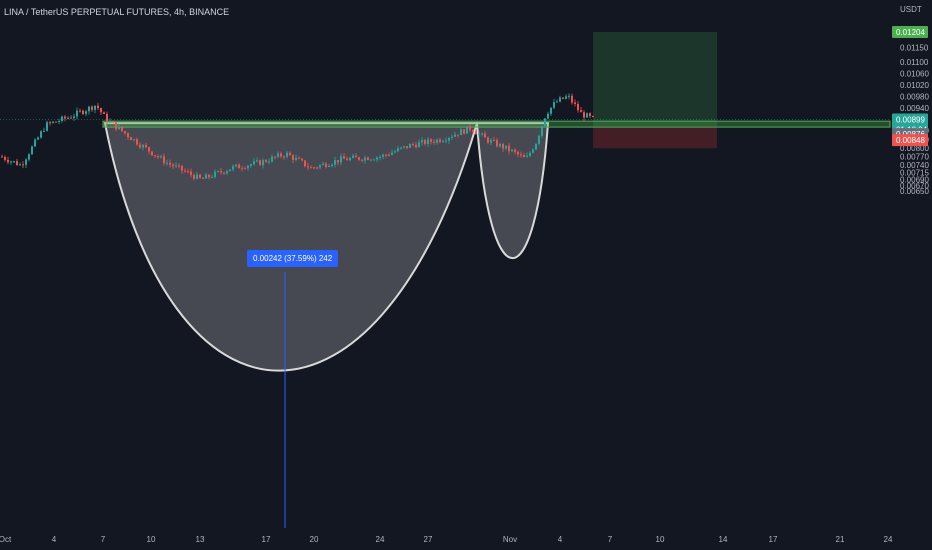 This screenshot has height=550, width=932. What do you see at coordinates (888, 539) in the screenshot?
I see `time-tick-label: 24` at bounding box center [888, 539].